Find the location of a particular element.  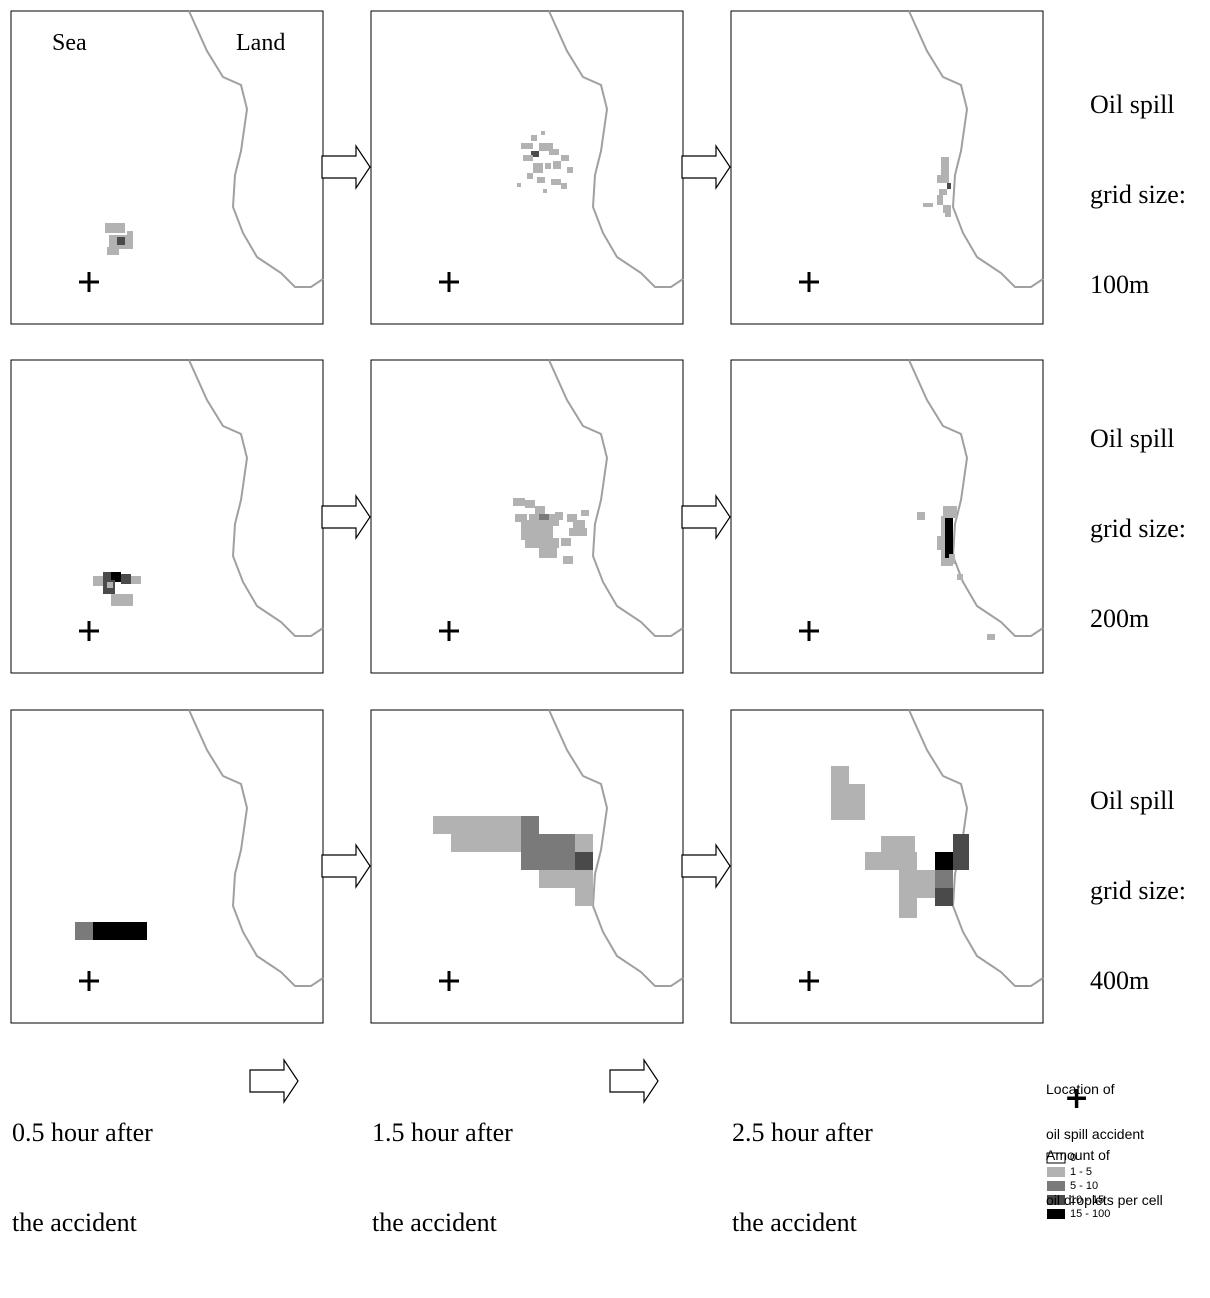

legend-class-label: 5 - 10 is located at coordinates (1084, 1186).